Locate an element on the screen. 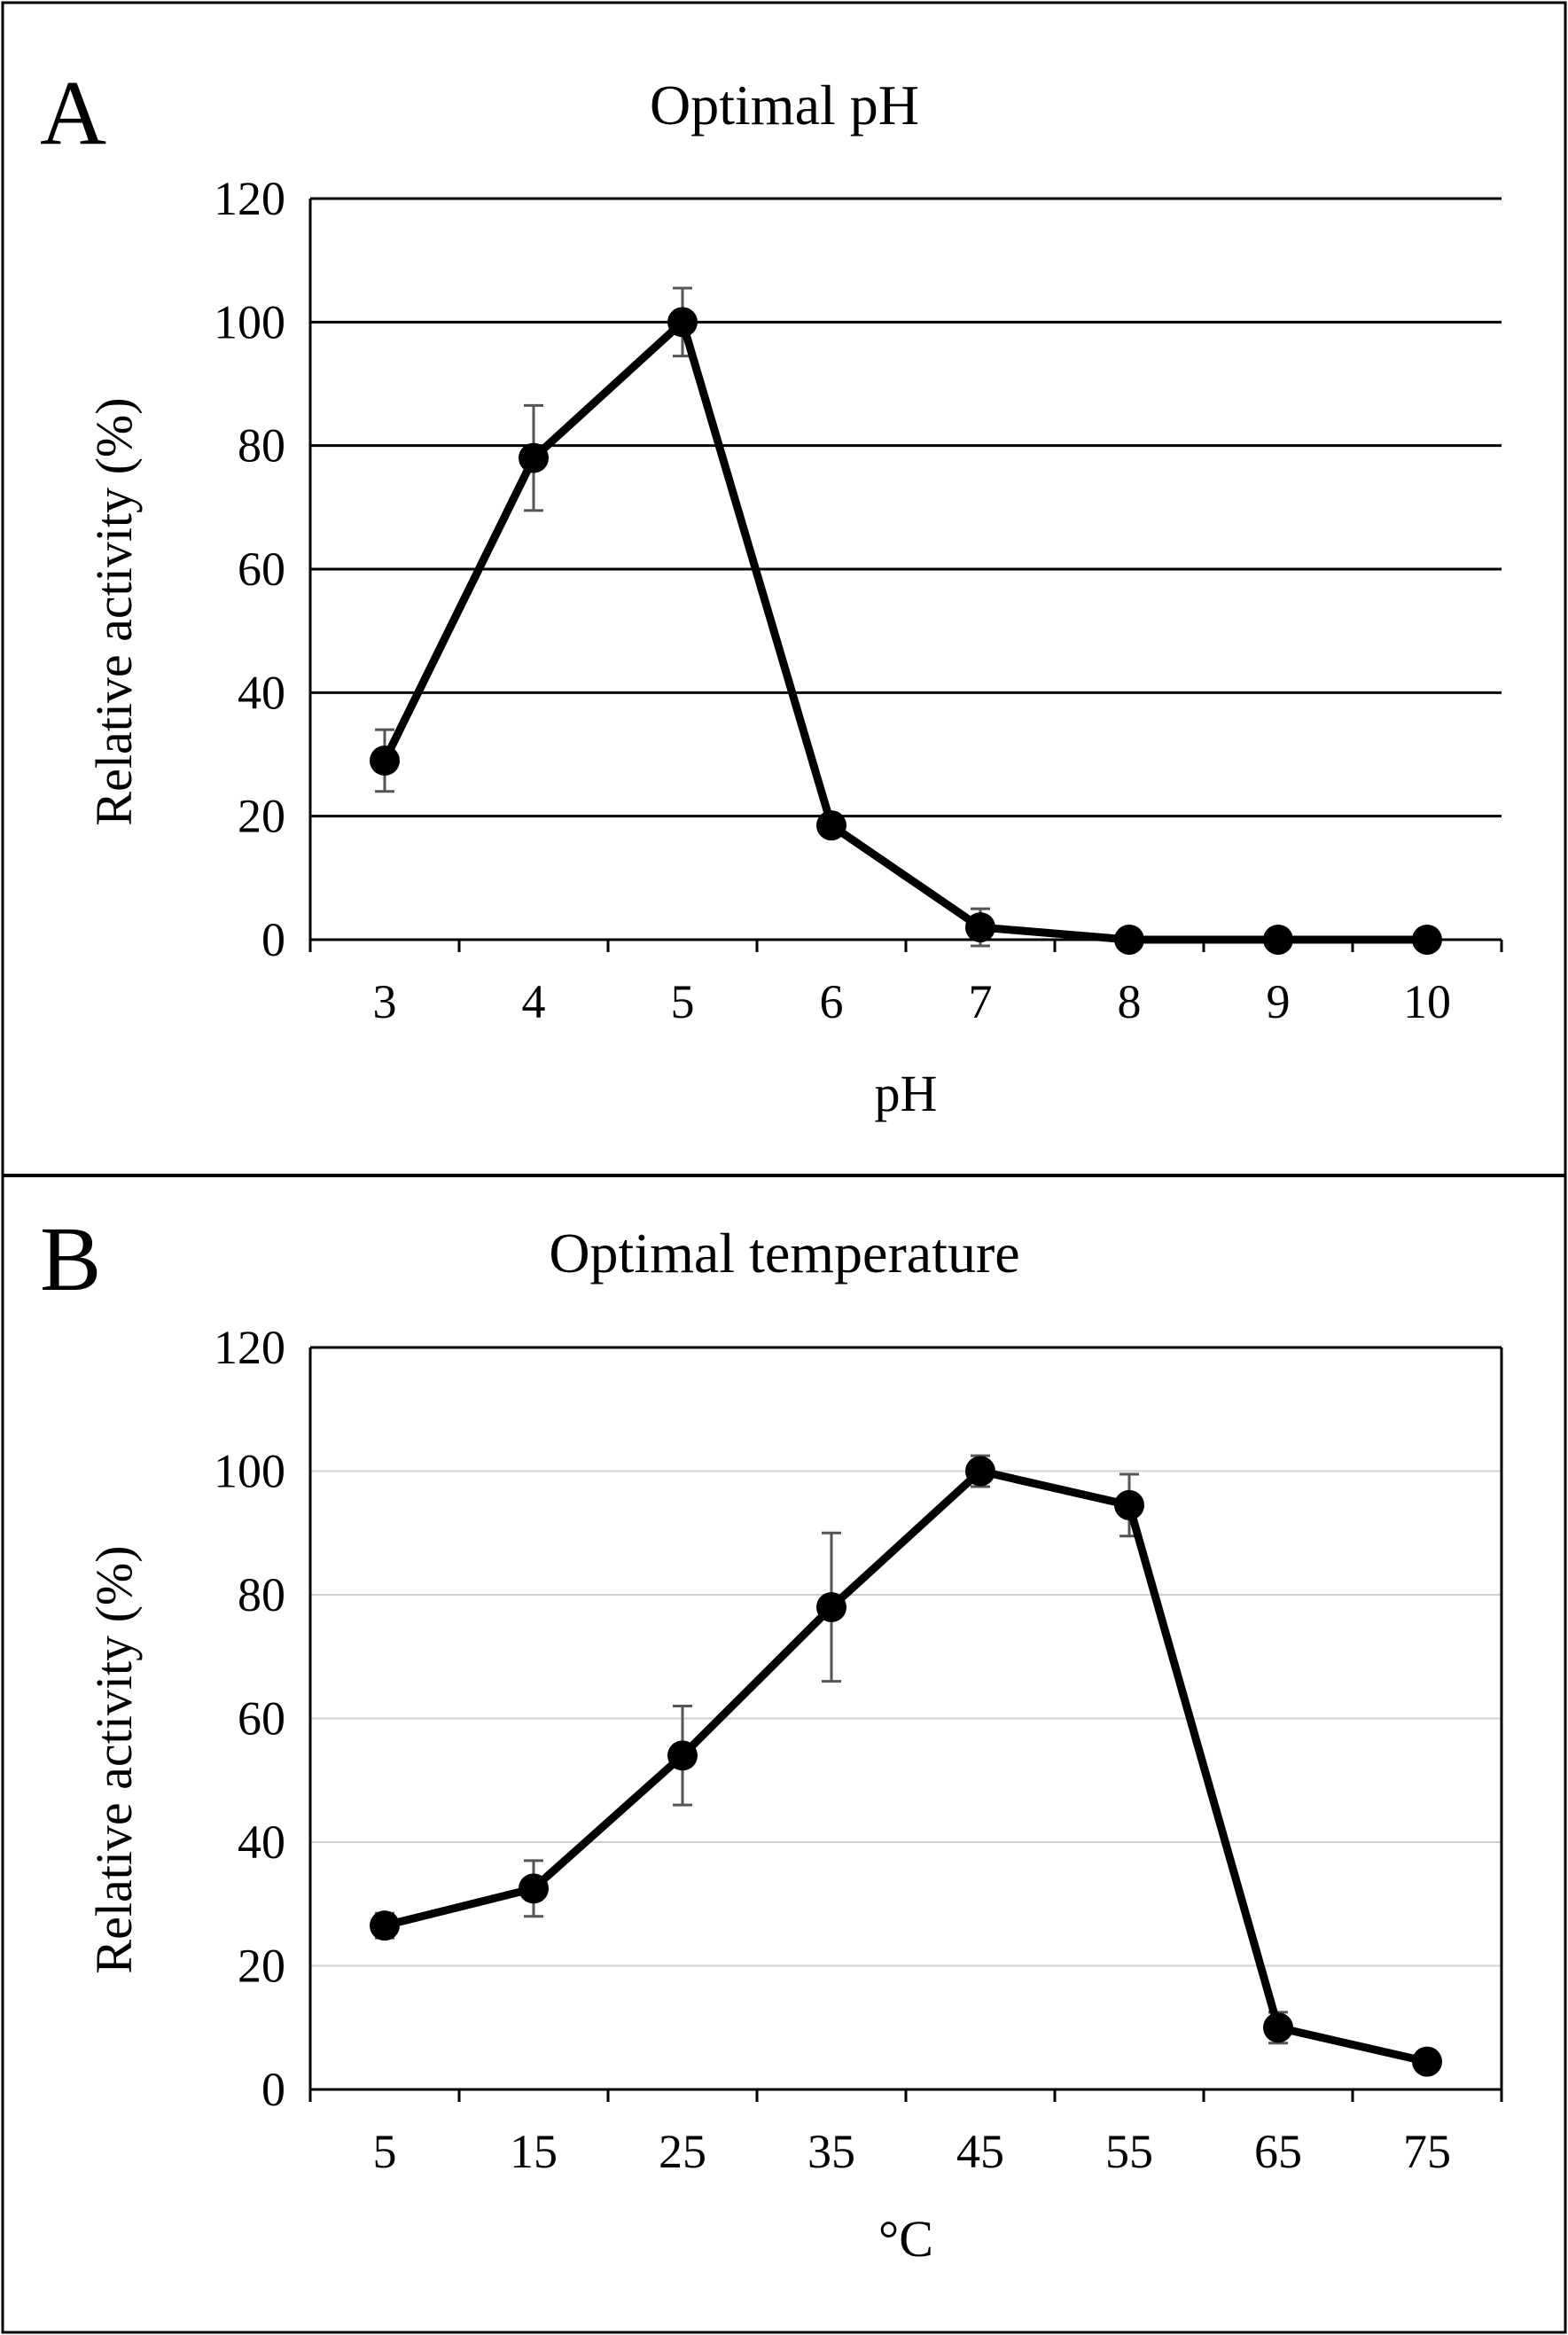 The width and height of the screenshot is (1568, 2335). x-tick-label: 55 is located at coordinates (1129, 2152).